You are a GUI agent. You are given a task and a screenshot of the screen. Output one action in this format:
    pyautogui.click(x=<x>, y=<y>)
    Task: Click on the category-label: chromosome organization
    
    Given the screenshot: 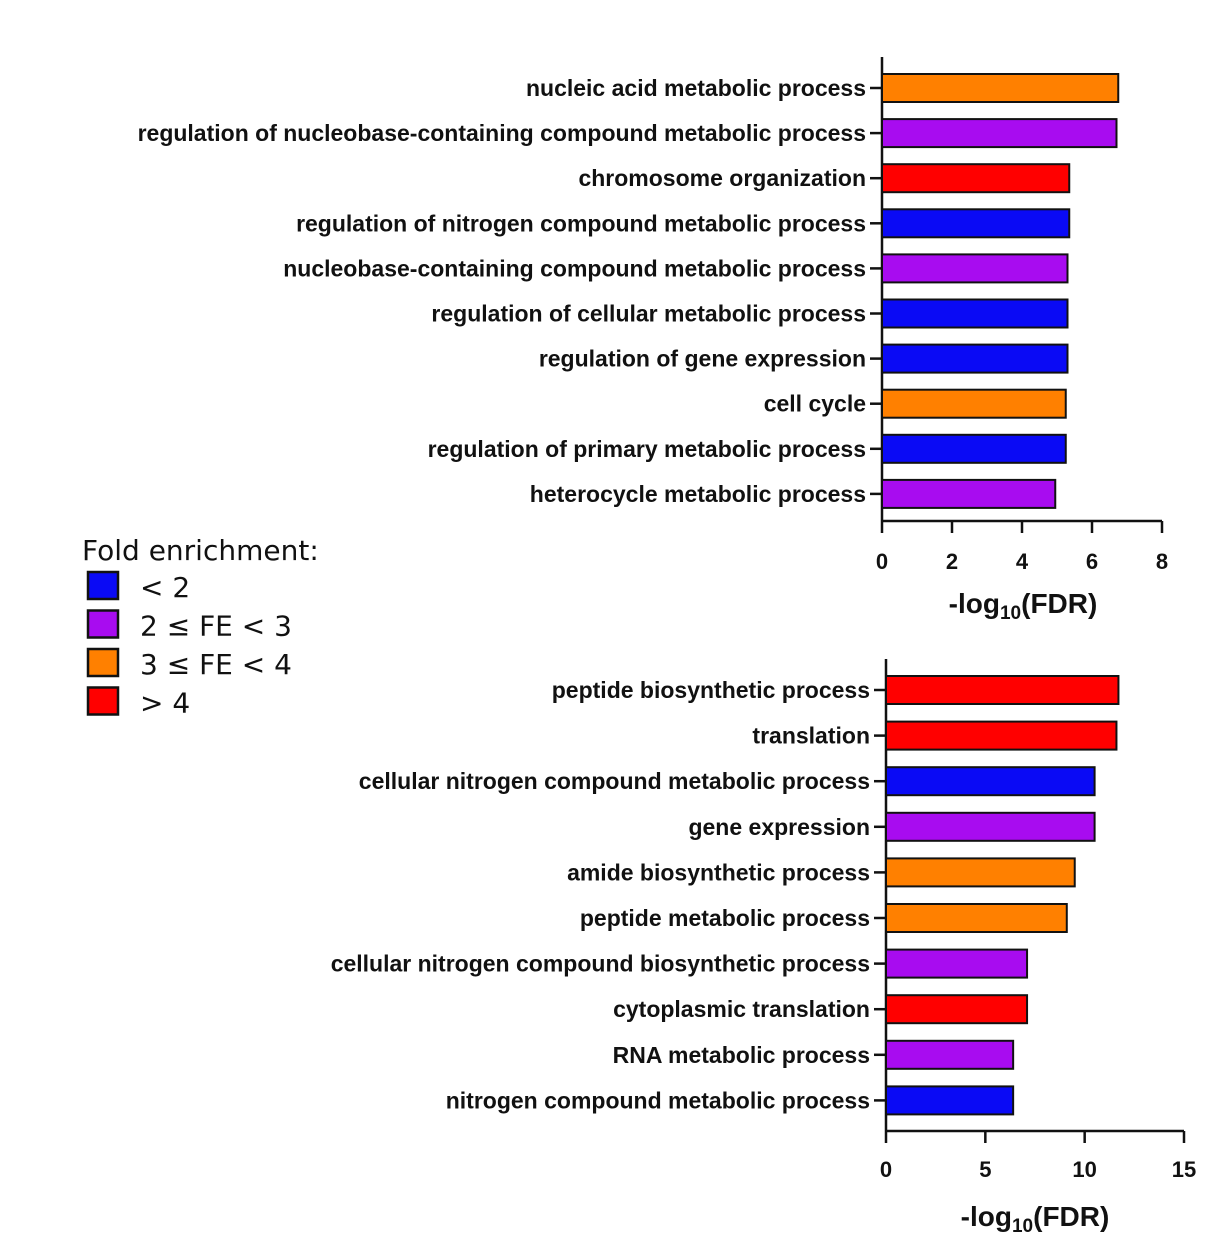 What is the action you would take?
    pyautogui.click(x=722, y=178)
    